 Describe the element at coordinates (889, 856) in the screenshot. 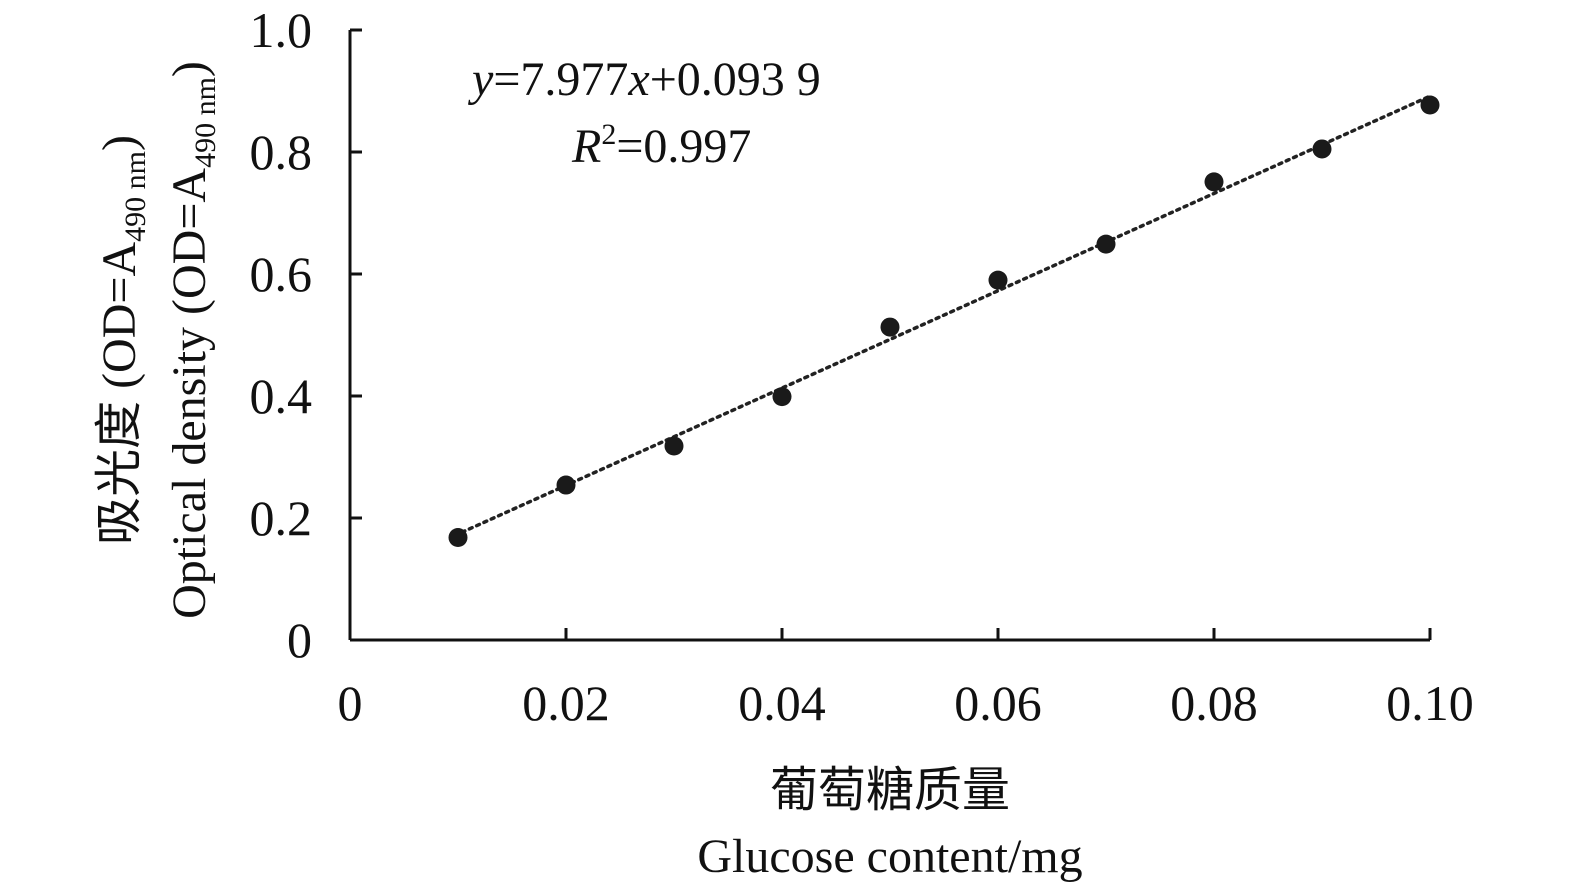

I see `x-axis-title-en: Glucose content/mg` at that location.